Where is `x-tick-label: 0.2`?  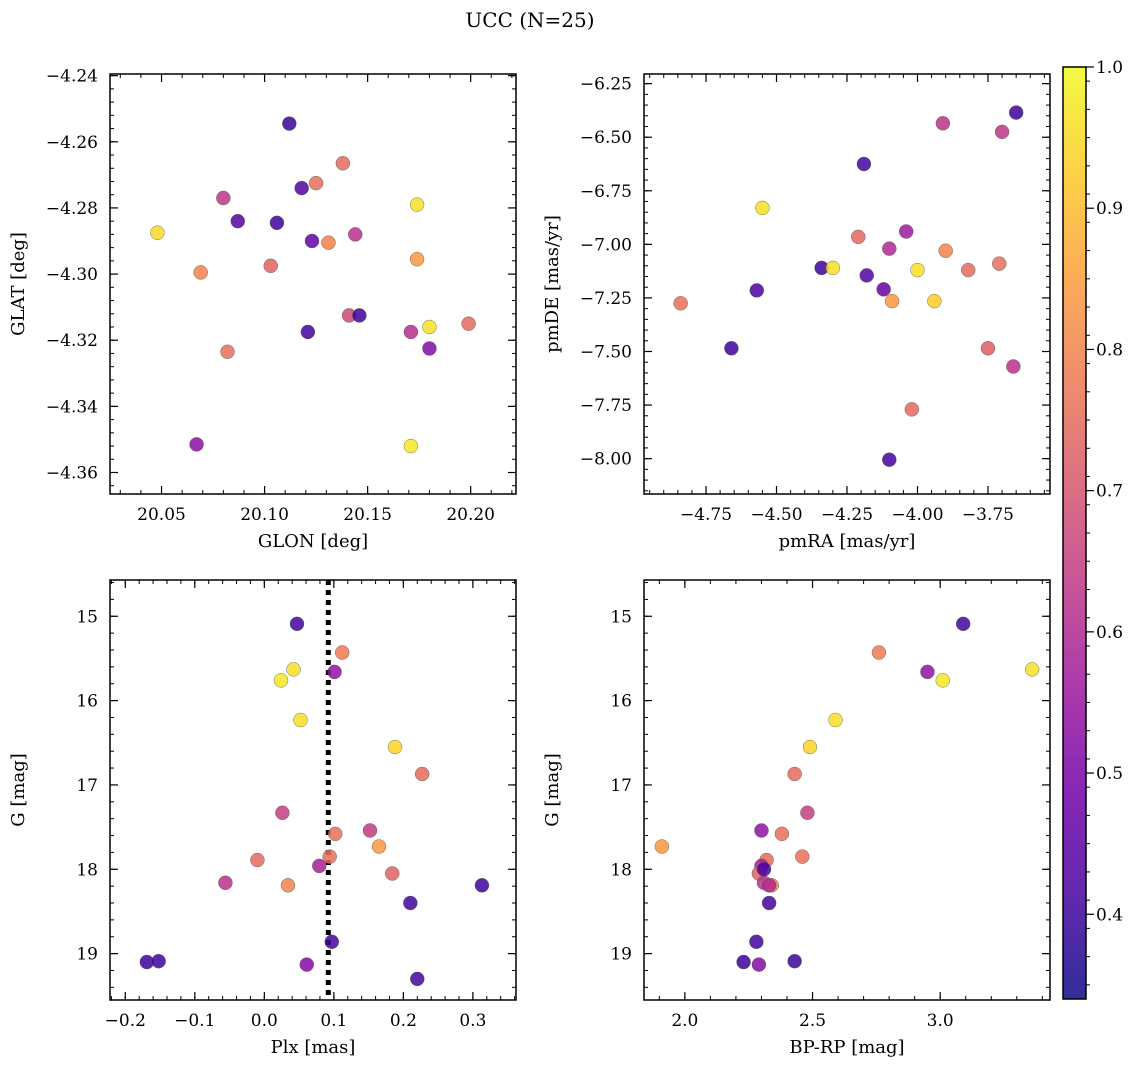 x-tick-label: 0.2 is located at coordinates (403, 1021).